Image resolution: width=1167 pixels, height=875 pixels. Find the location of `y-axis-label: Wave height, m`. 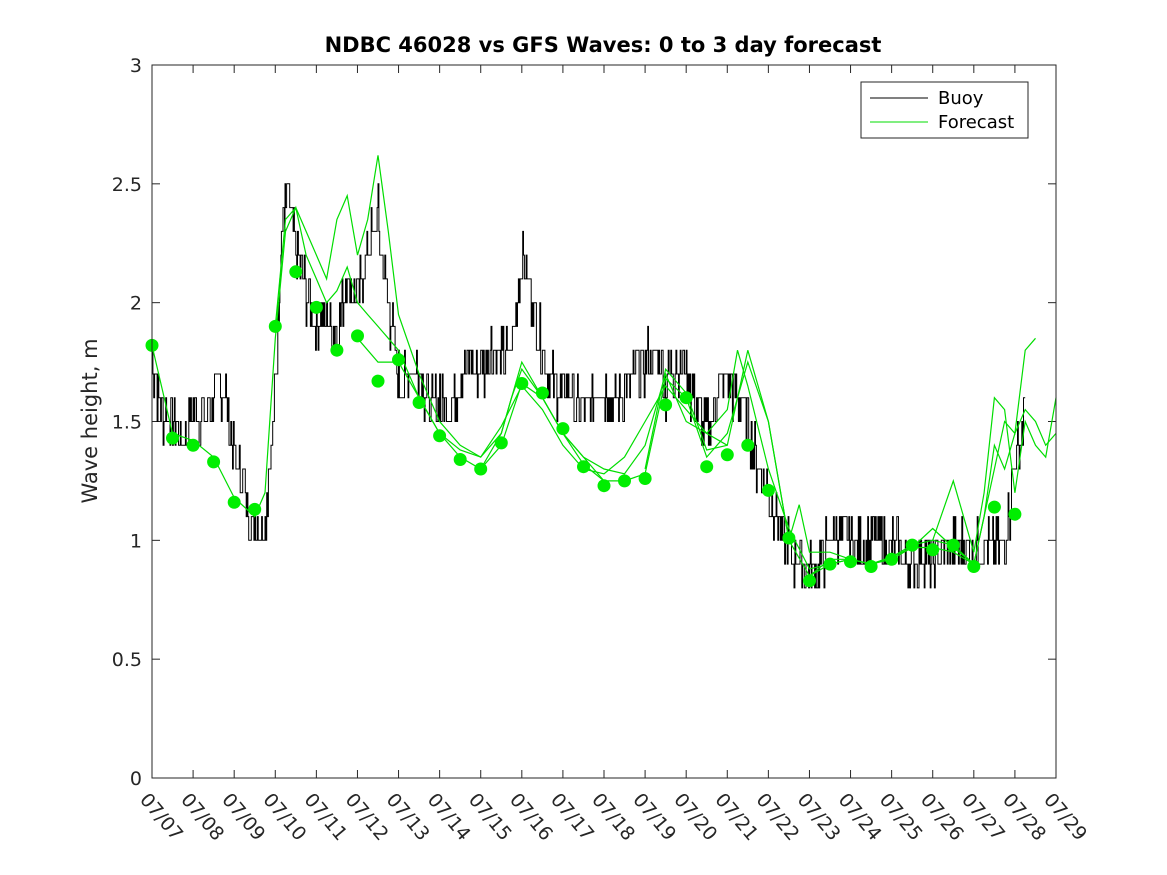

y-axis-label: Wave height, m is located at coordinates (90, 420).